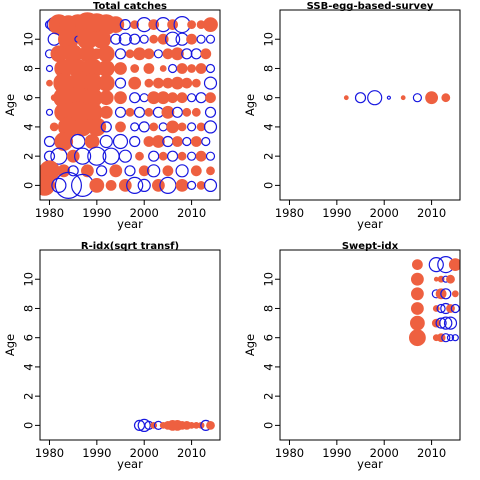 The height and width of the screenshot is (480, 480). I want to click on panel-title: SSB-egg-based-survey, so click(370, 6).